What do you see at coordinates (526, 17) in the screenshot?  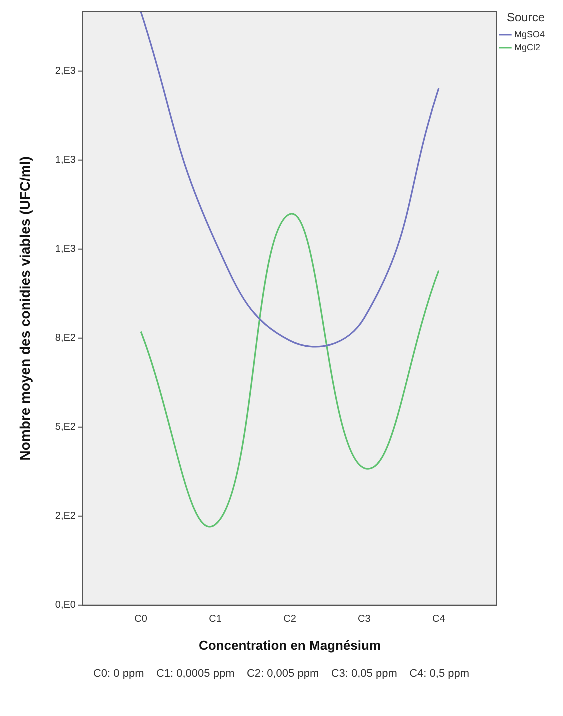 I see `legend-title: Source` at bounding box center [526, 17].